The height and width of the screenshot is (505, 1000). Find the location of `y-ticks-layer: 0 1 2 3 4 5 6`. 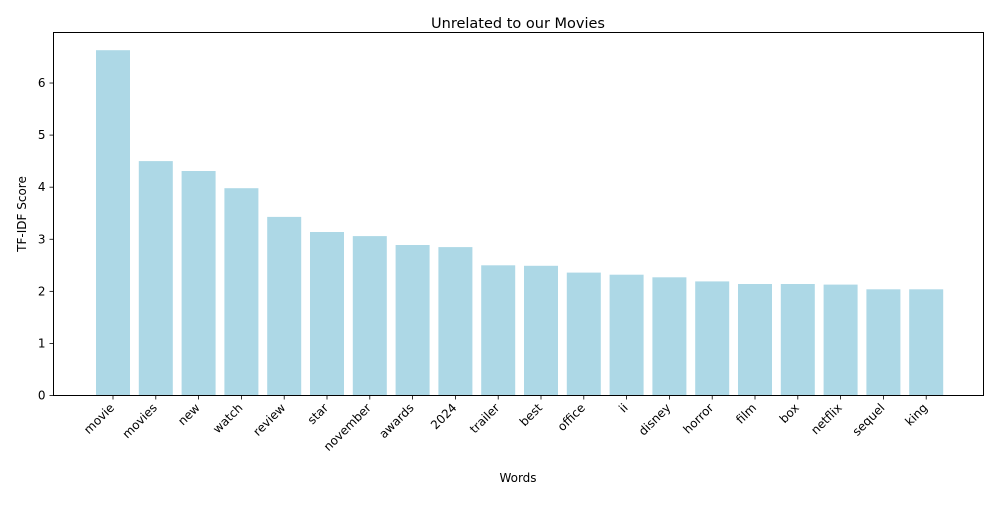

y-ticks-layer: 0 1 2 3 4 5 6 is located at coordinates (46, 239).